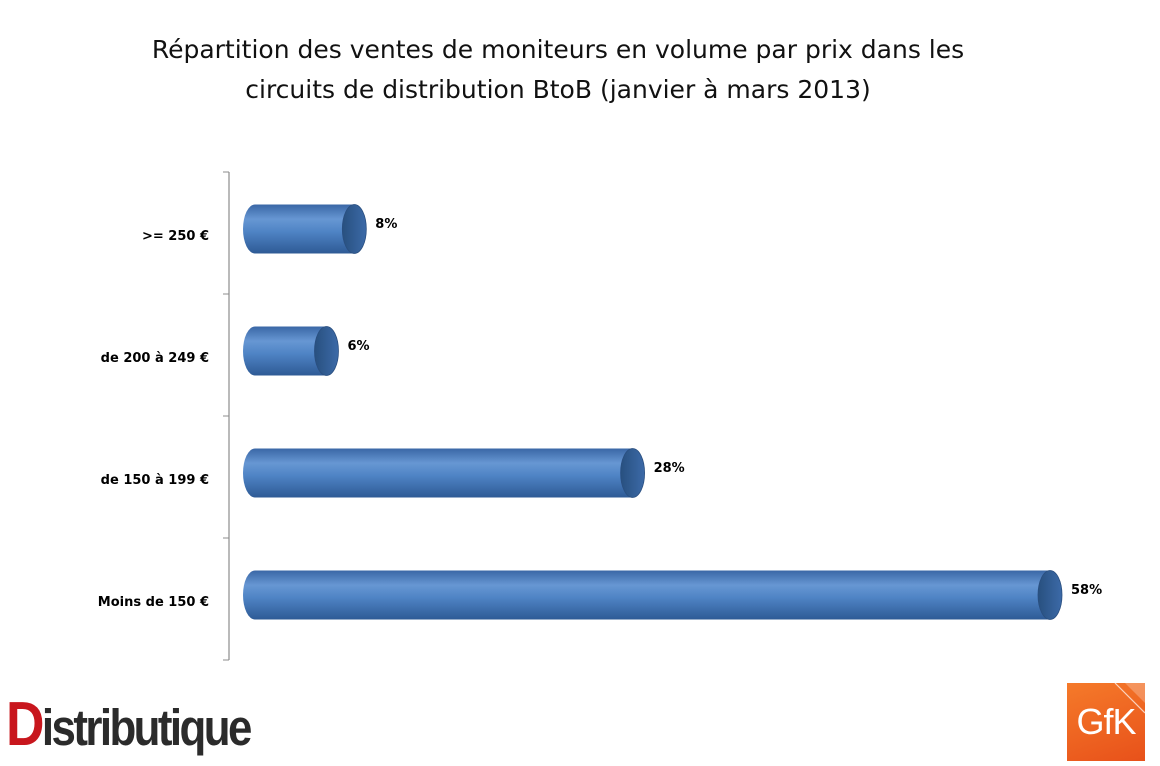  I want to click on y-axis, so click(226, 416).